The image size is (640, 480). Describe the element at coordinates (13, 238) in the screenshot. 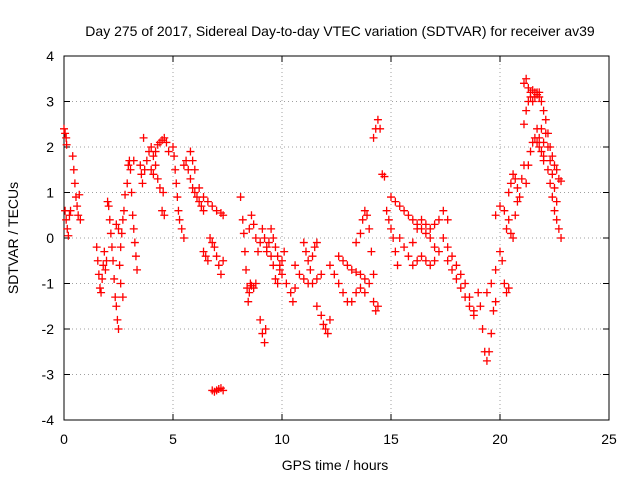

I see `y-axis-label: SDTVAR / TECUs` at that location.